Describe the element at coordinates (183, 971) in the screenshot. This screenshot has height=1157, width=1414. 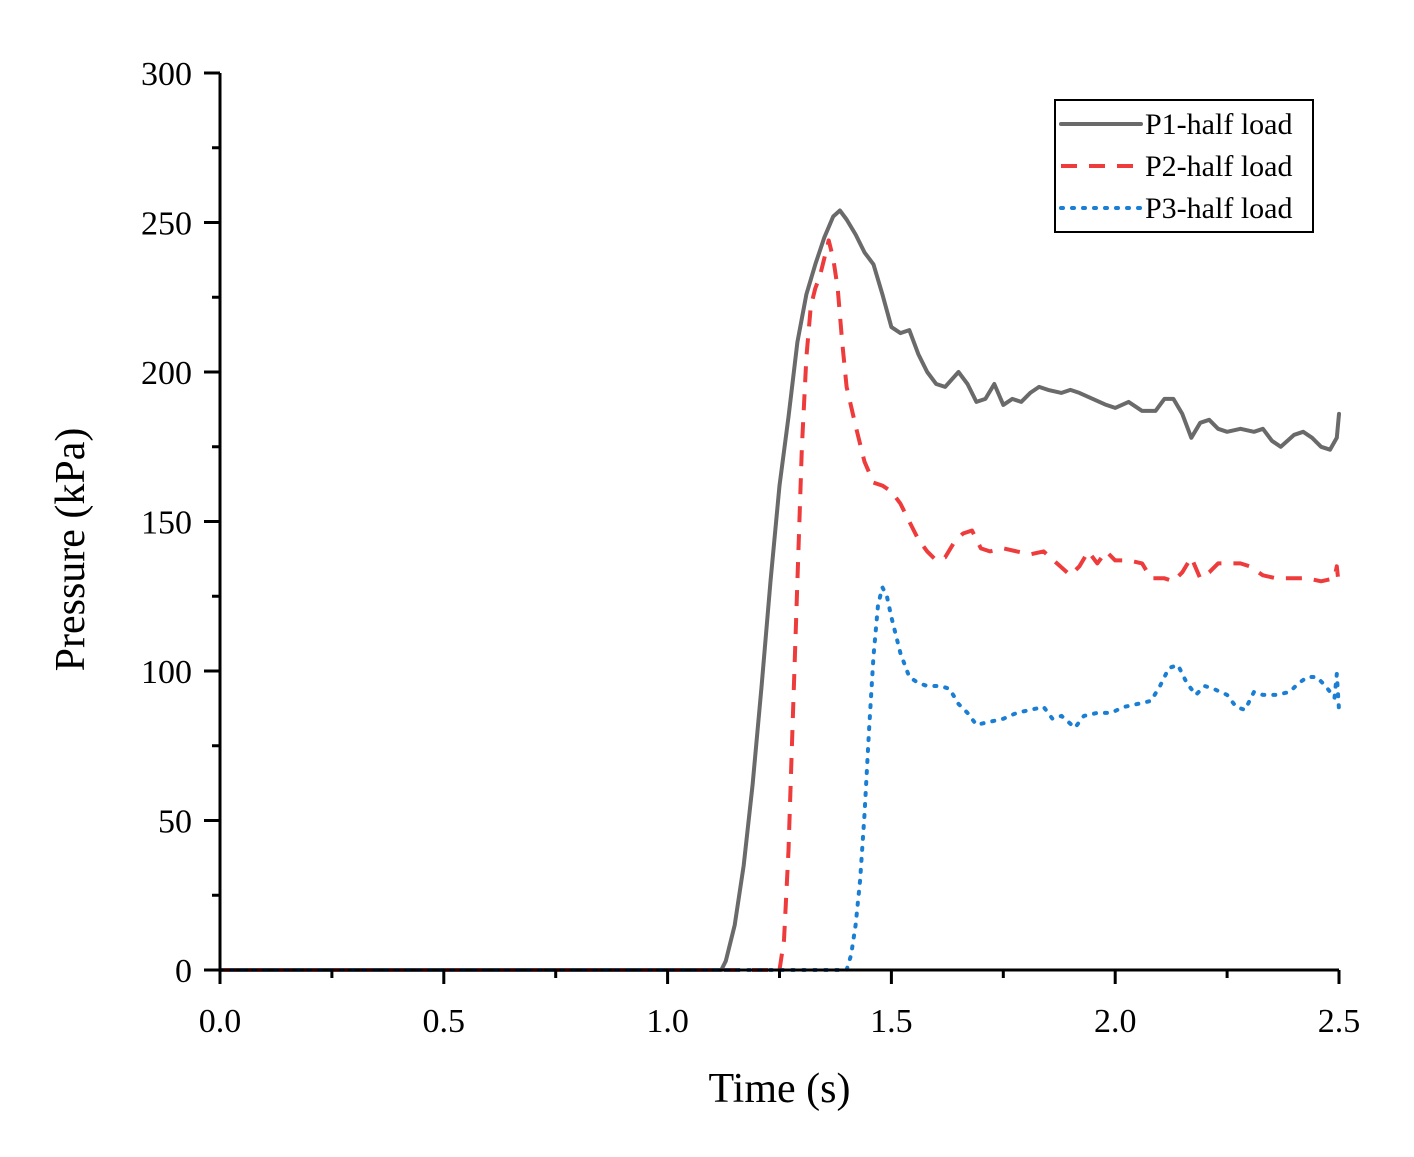
I see `y-tick-label: 0` at that location.